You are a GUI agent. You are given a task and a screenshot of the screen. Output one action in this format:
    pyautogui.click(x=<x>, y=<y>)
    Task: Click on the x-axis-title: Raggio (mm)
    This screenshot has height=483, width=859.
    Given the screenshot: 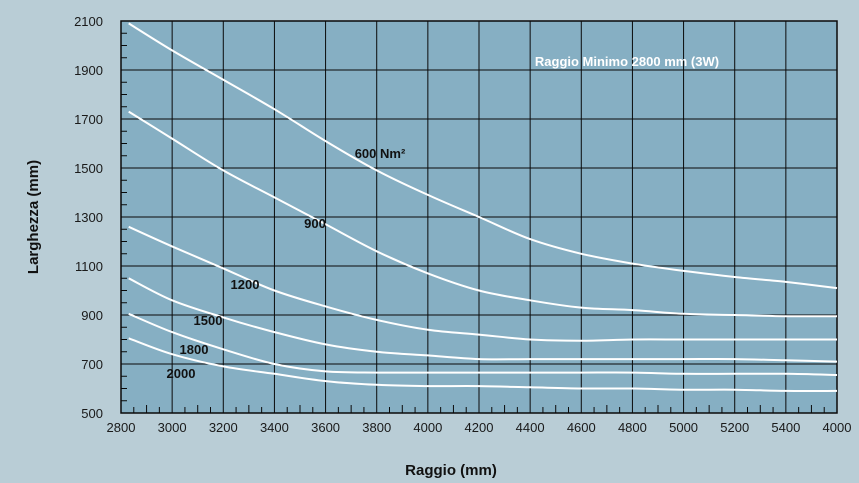 What is the action you would take?
    pyautogui.click(x=451, y=470)
    